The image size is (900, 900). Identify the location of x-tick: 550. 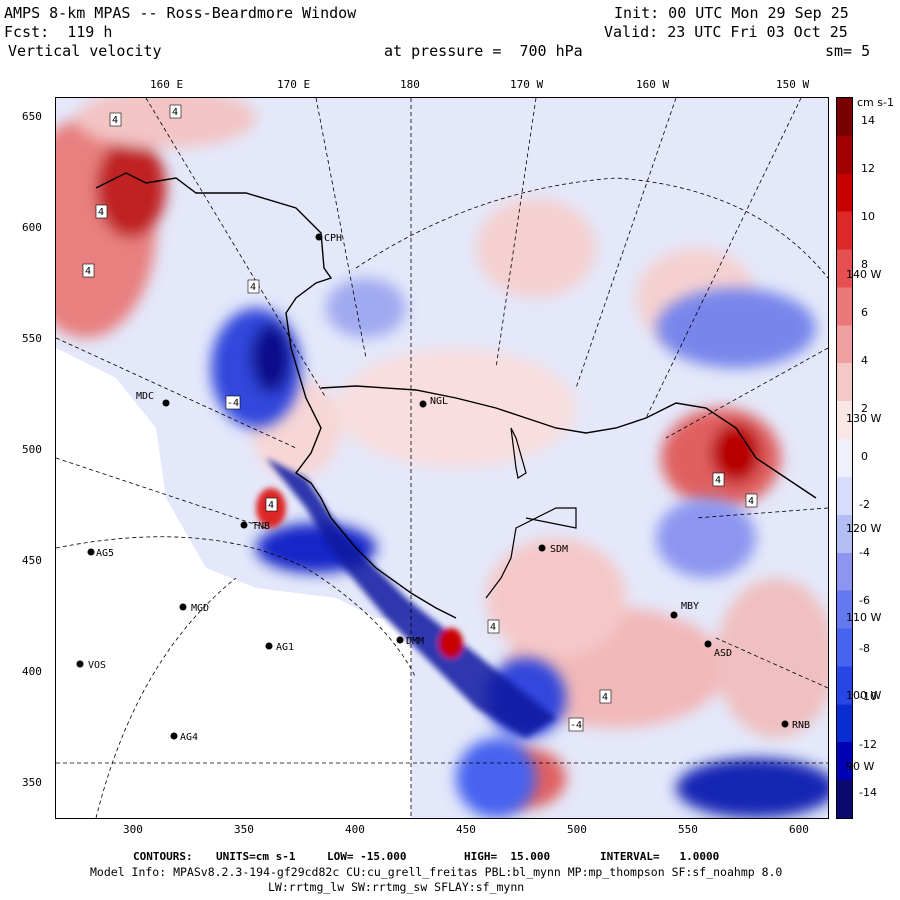
(688, 829).